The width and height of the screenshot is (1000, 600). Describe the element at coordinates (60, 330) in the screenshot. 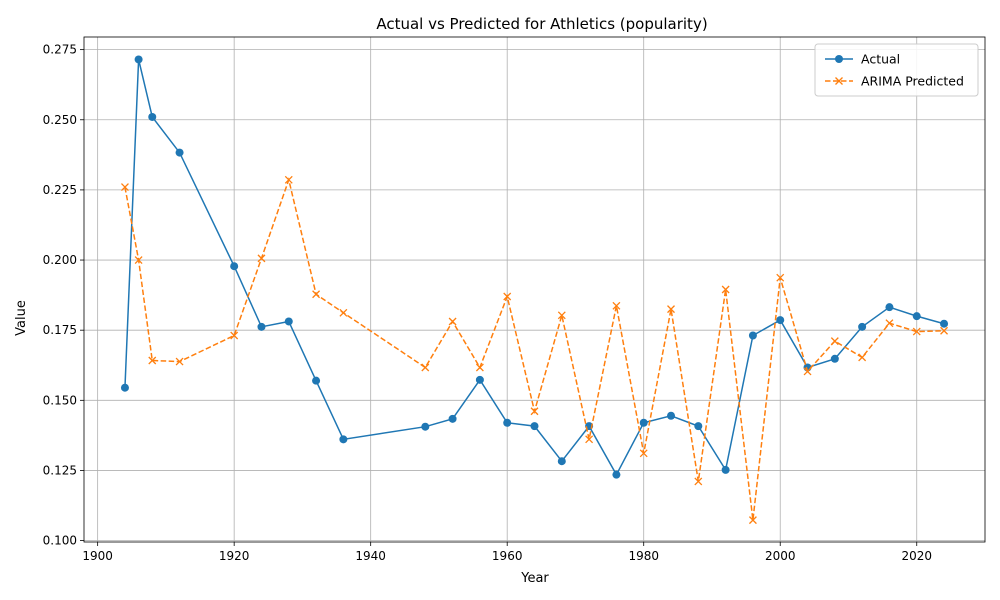

I see `y-tick-label: 0.175` at that location.